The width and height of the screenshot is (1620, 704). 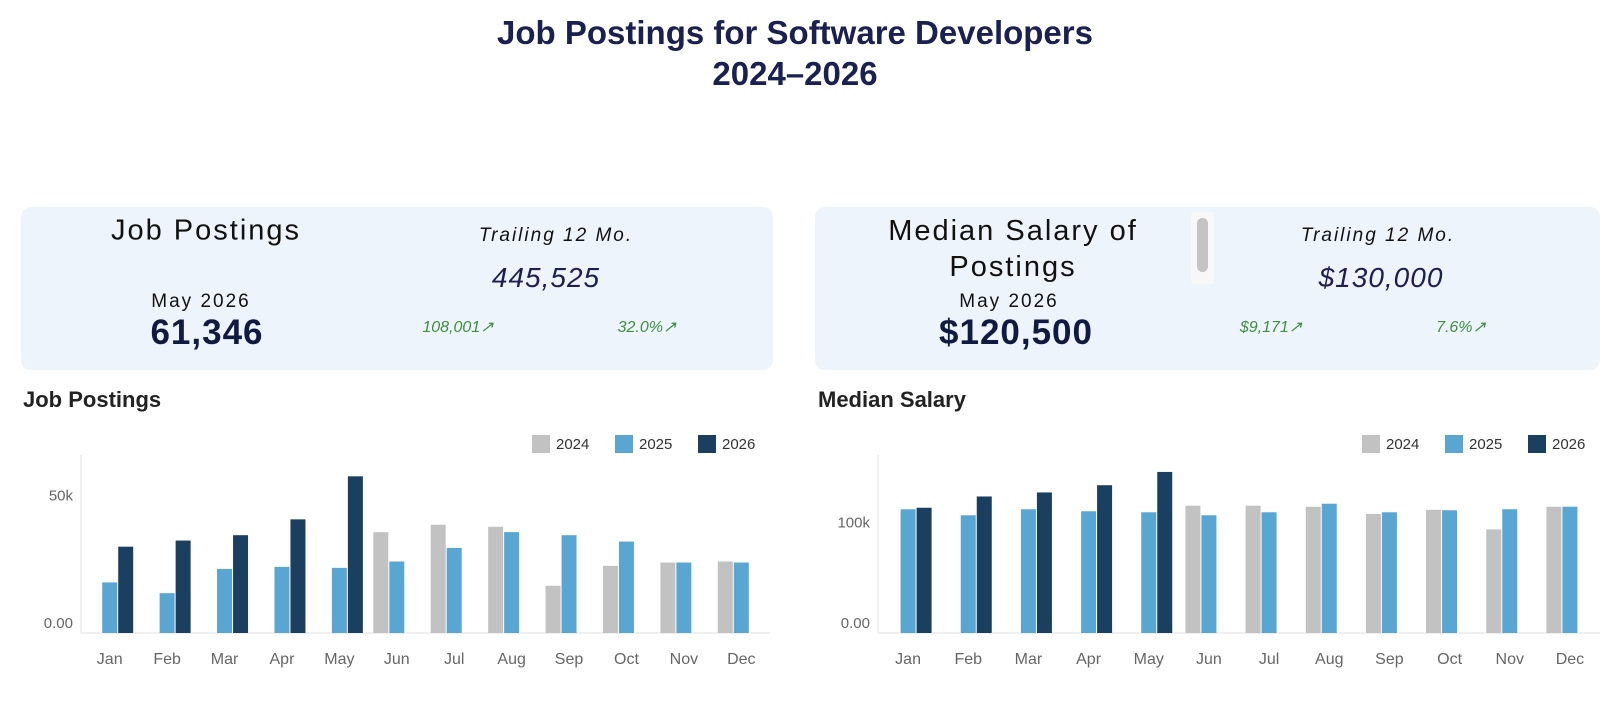 I want to click on card-period: May 2026, so click(x=201, y=301).